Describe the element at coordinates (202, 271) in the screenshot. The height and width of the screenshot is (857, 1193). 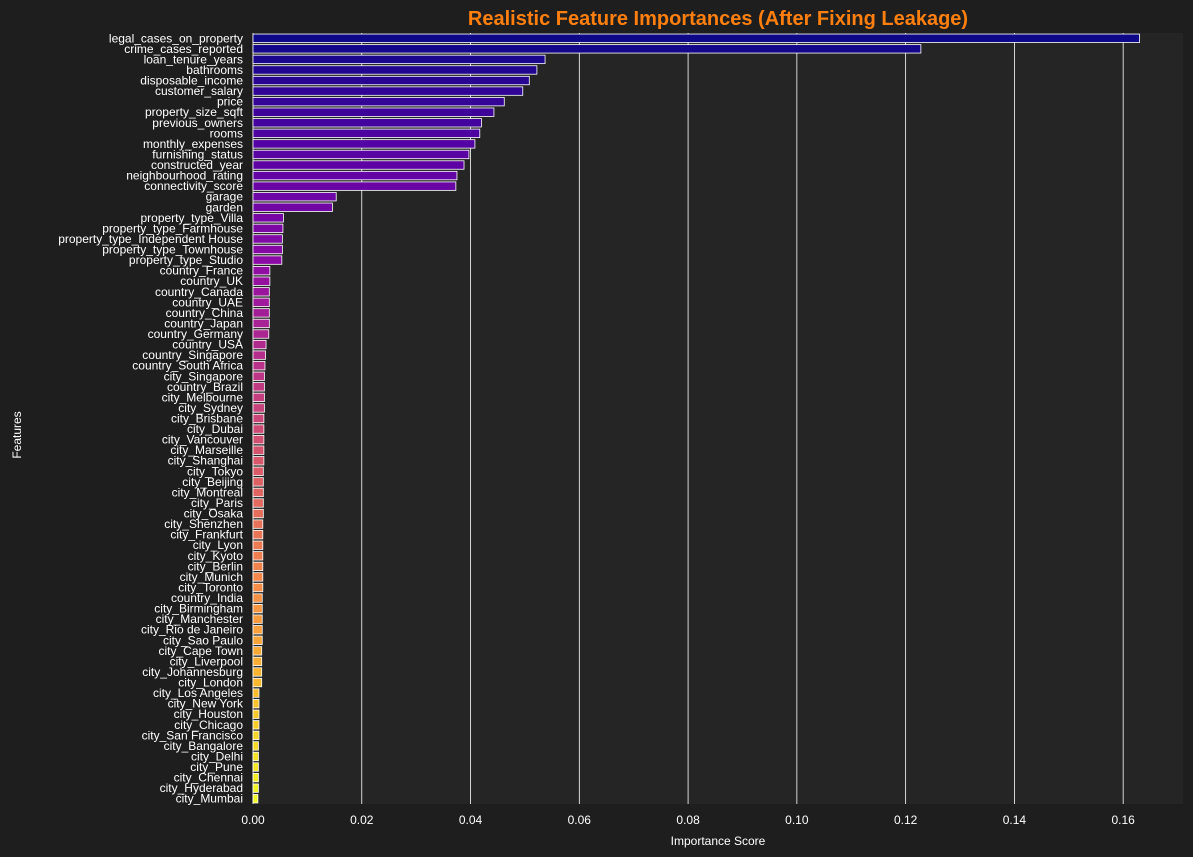
I see `category-label: country_France` at that location.